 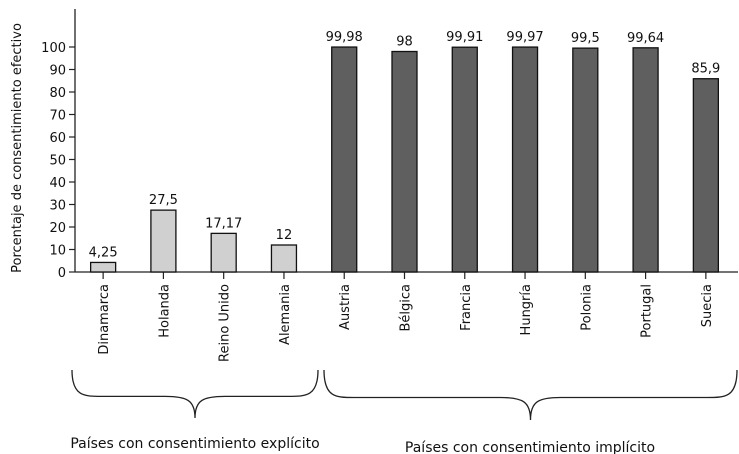 What do you see at coordinates (57, 161) in the screenshot?
I see `y-tick-label: 50` at bounding box center [57, 161].